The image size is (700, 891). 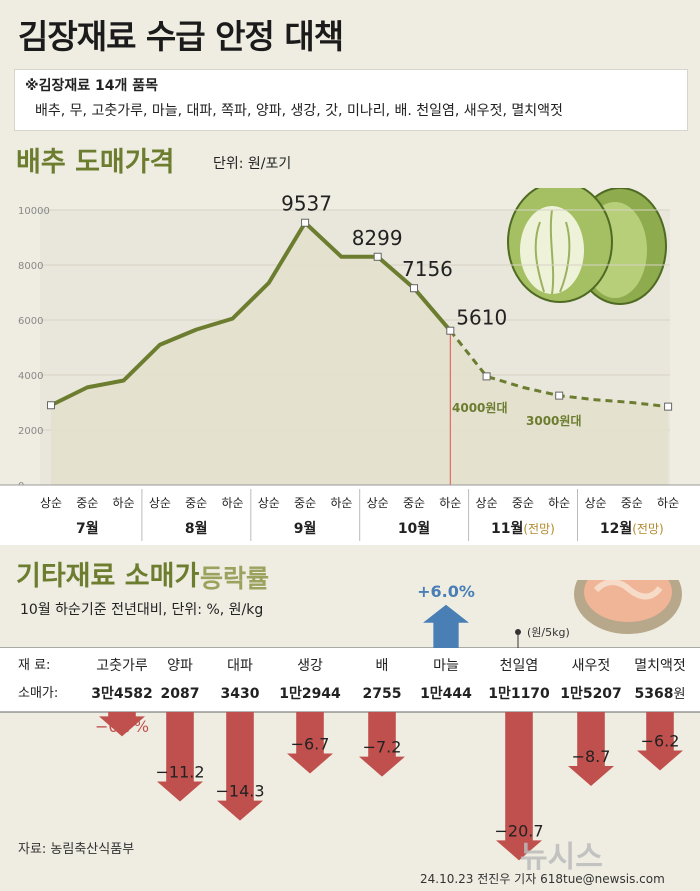 What do you see at coordinates (660, 666) in the screenshot?
I see `item-name: 멸치액젓` at bounding box center [660, 666].